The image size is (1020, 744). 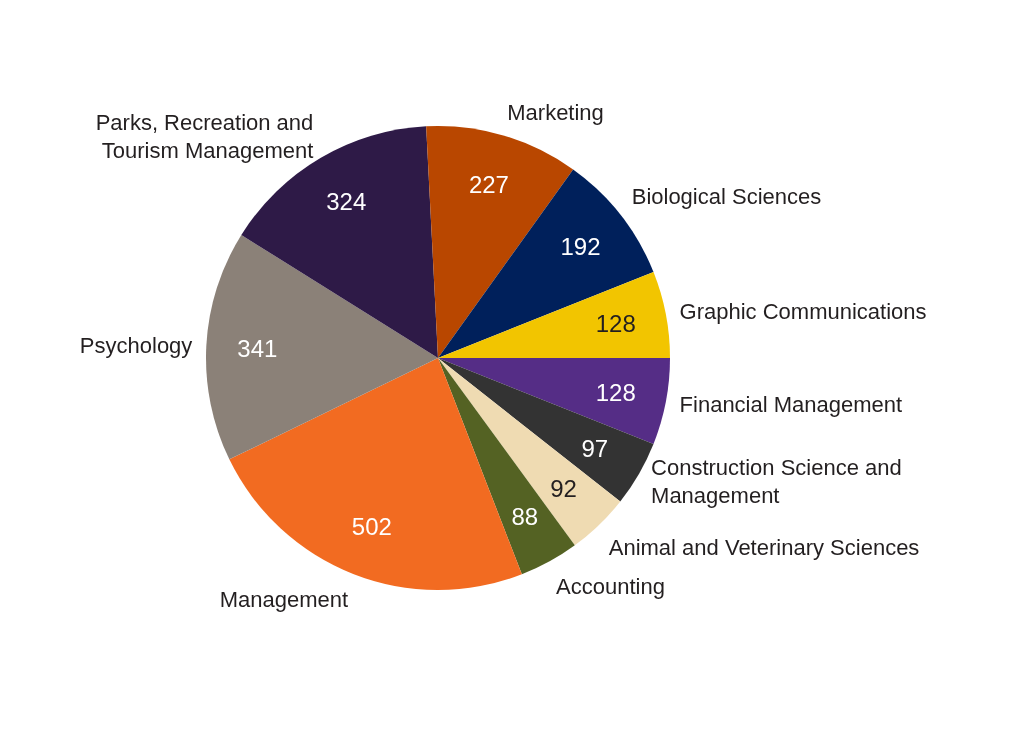 What do you see at coordinates (284, 599) in the screenshot?
I see `slice-label: Management` at bounding box center [284, 599].